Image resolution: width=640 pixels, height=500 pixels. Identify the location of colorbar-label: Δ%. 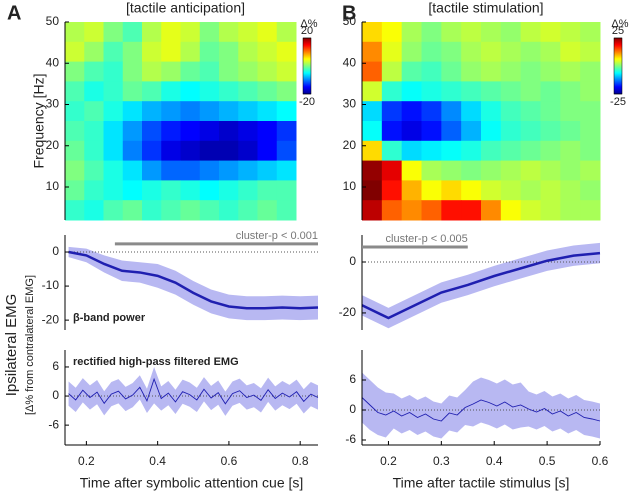
(619, 24).